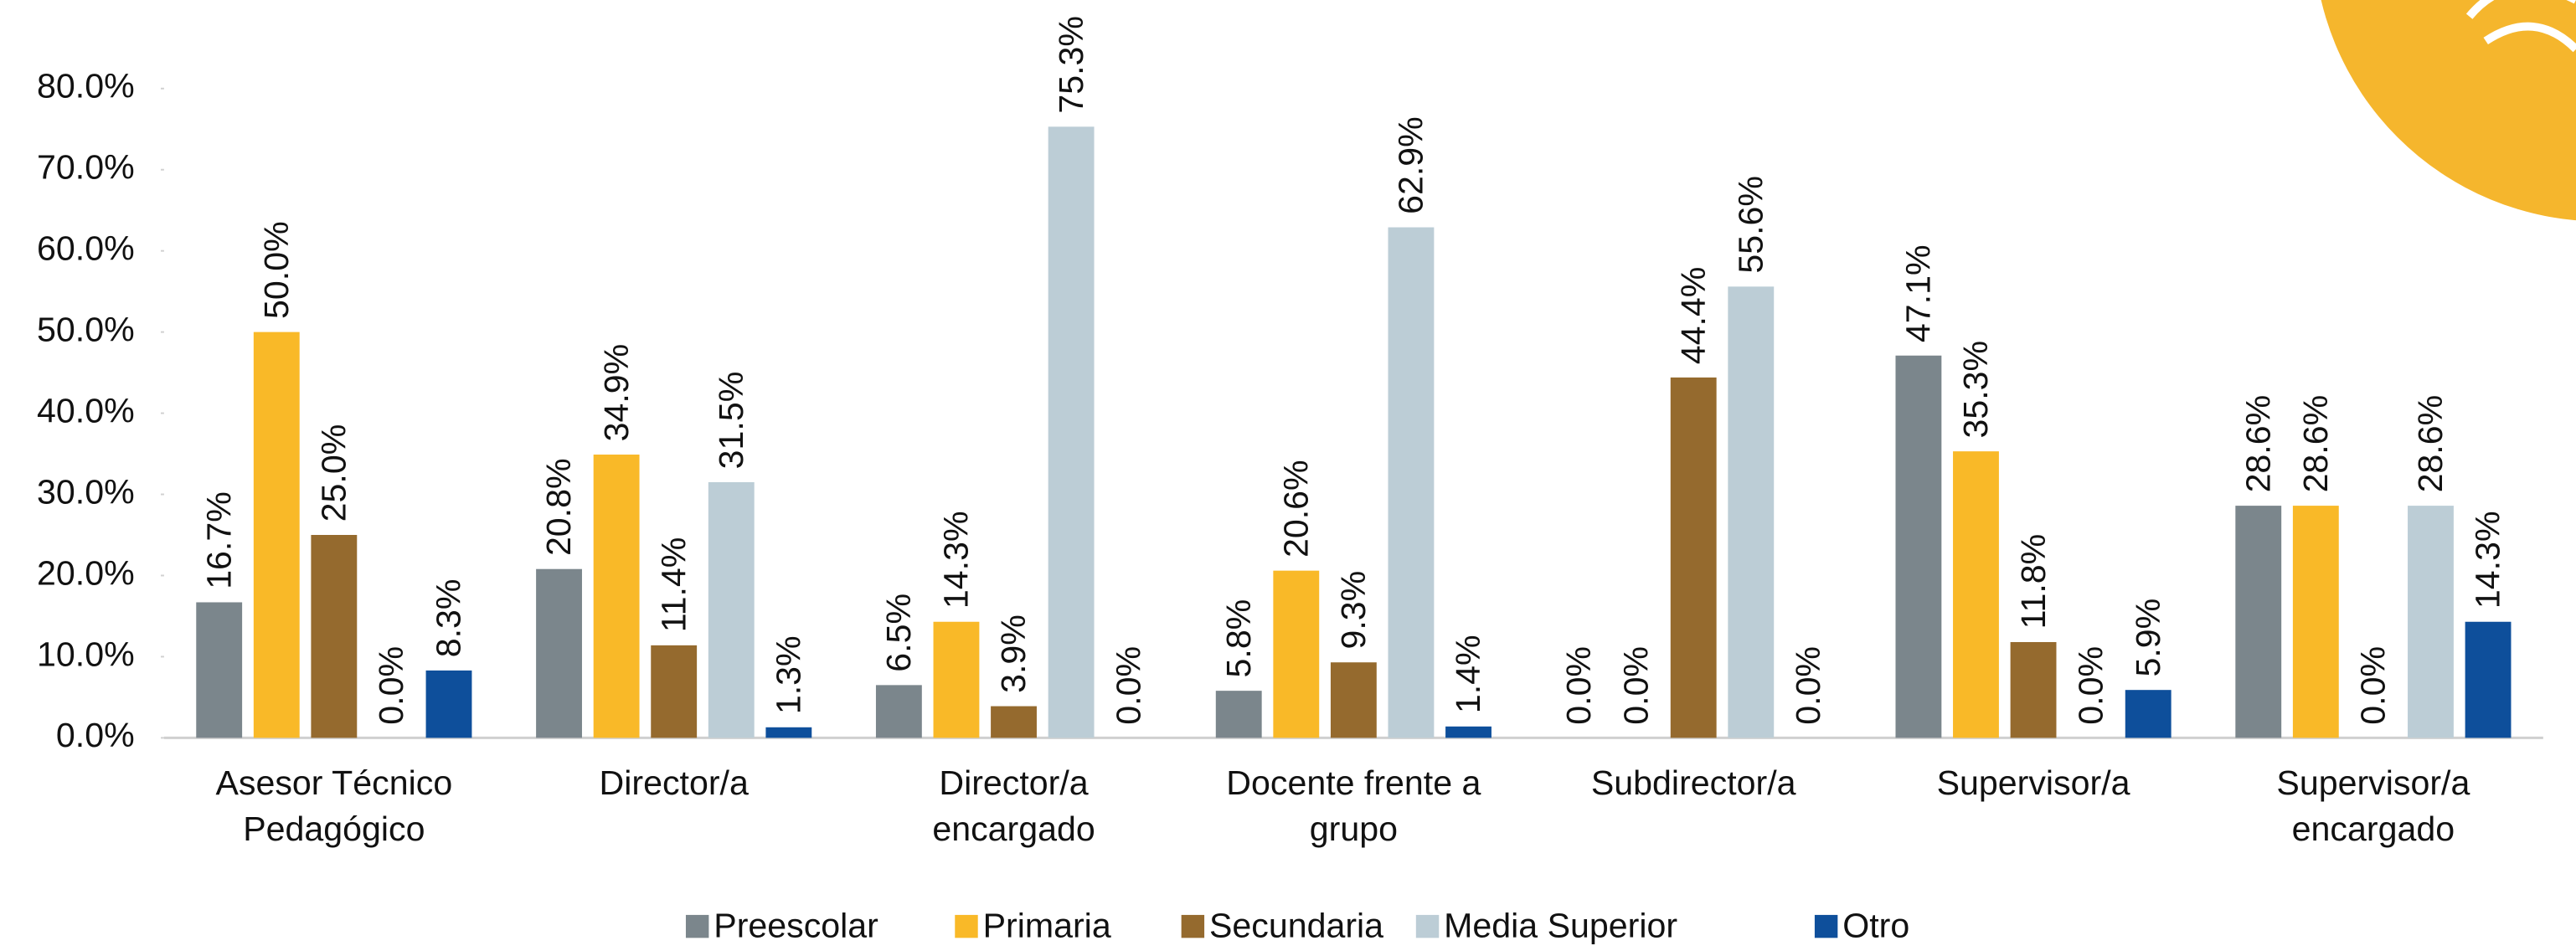 The width and height of the screenshot is (2576, 951). What do you see at coordinates (1353, 610) in the screenshot?
I see `data-label: 9.3%` at bounding box center [1353, 610].